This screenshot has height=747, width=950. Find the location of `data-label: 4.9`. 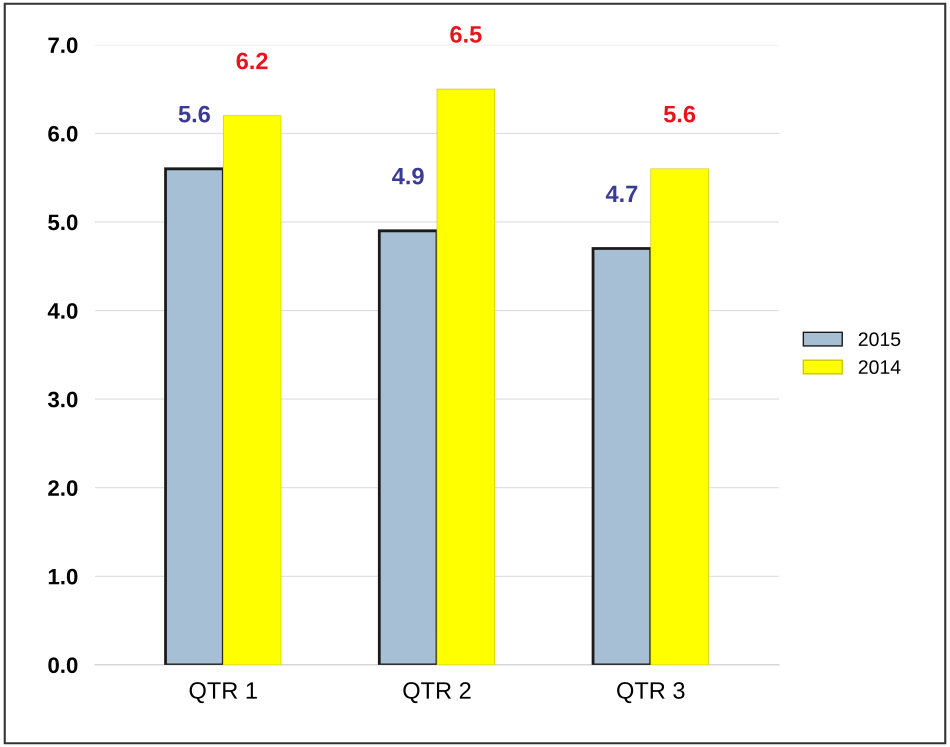

data-label: 4.9 is located at coordinates (408, 176).